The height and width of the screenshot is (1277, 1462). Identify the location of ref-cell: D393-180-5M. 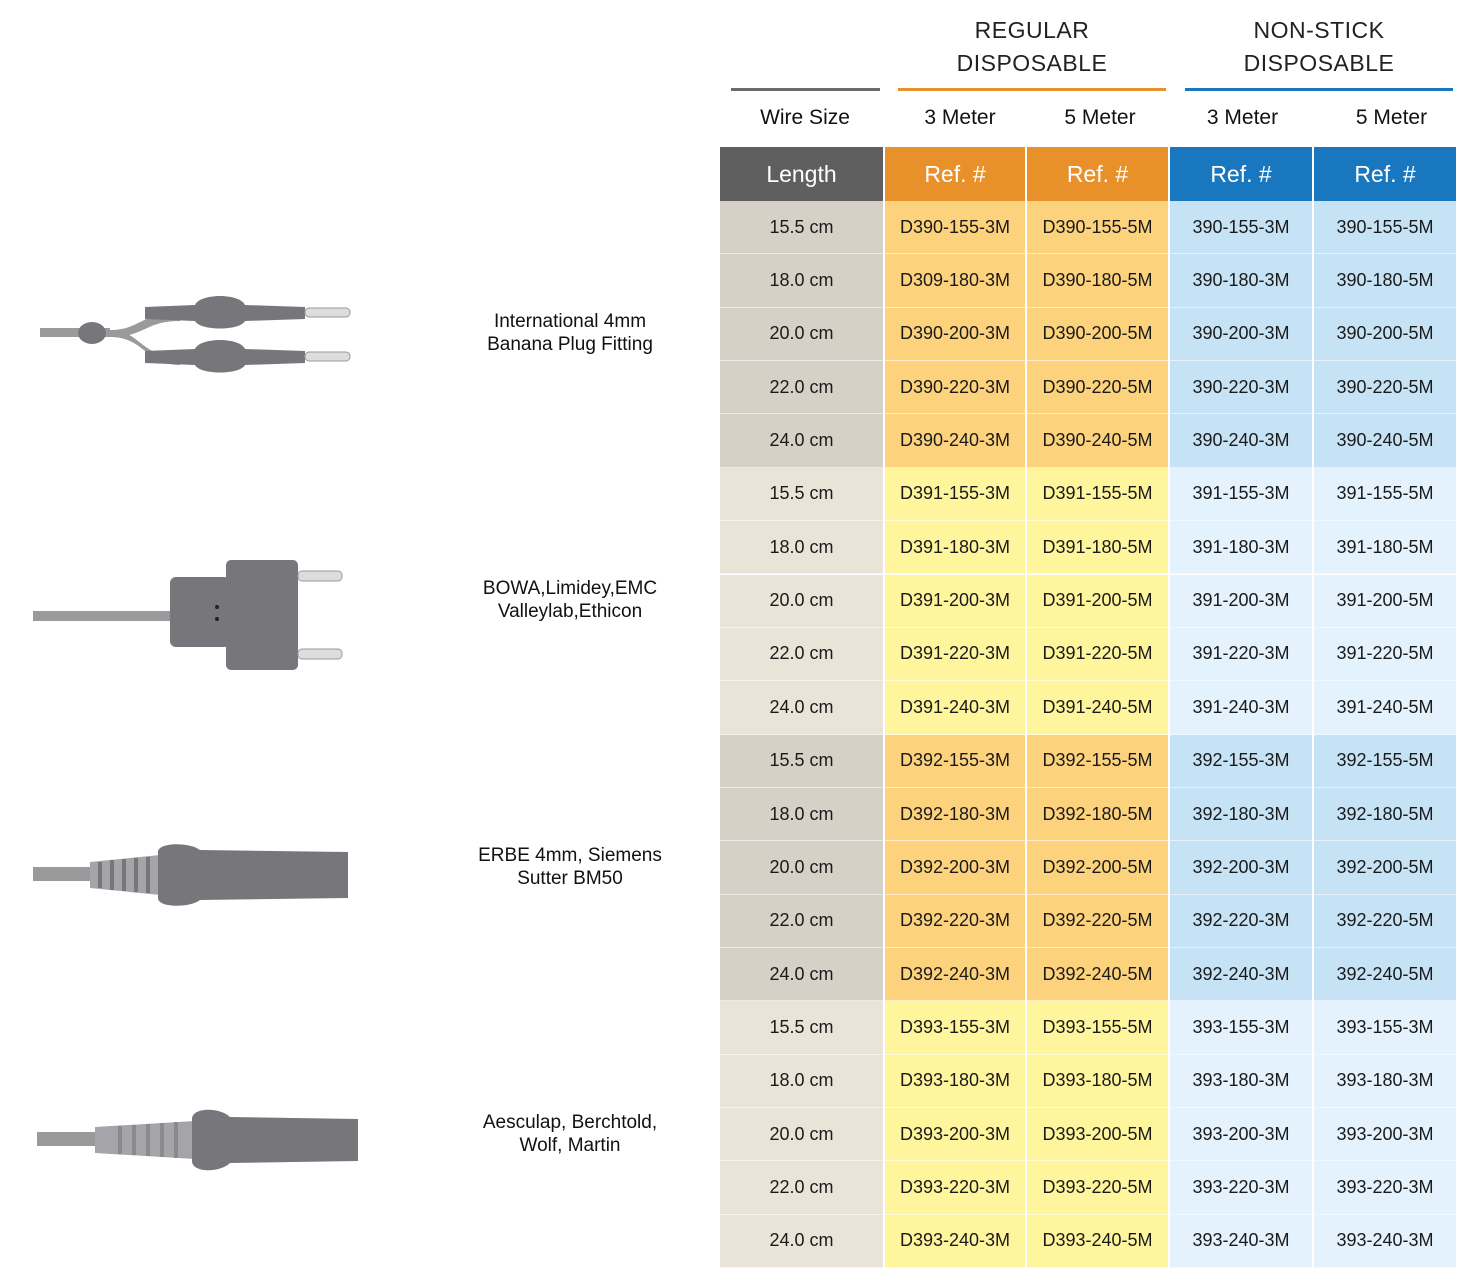
(1097, 1081).